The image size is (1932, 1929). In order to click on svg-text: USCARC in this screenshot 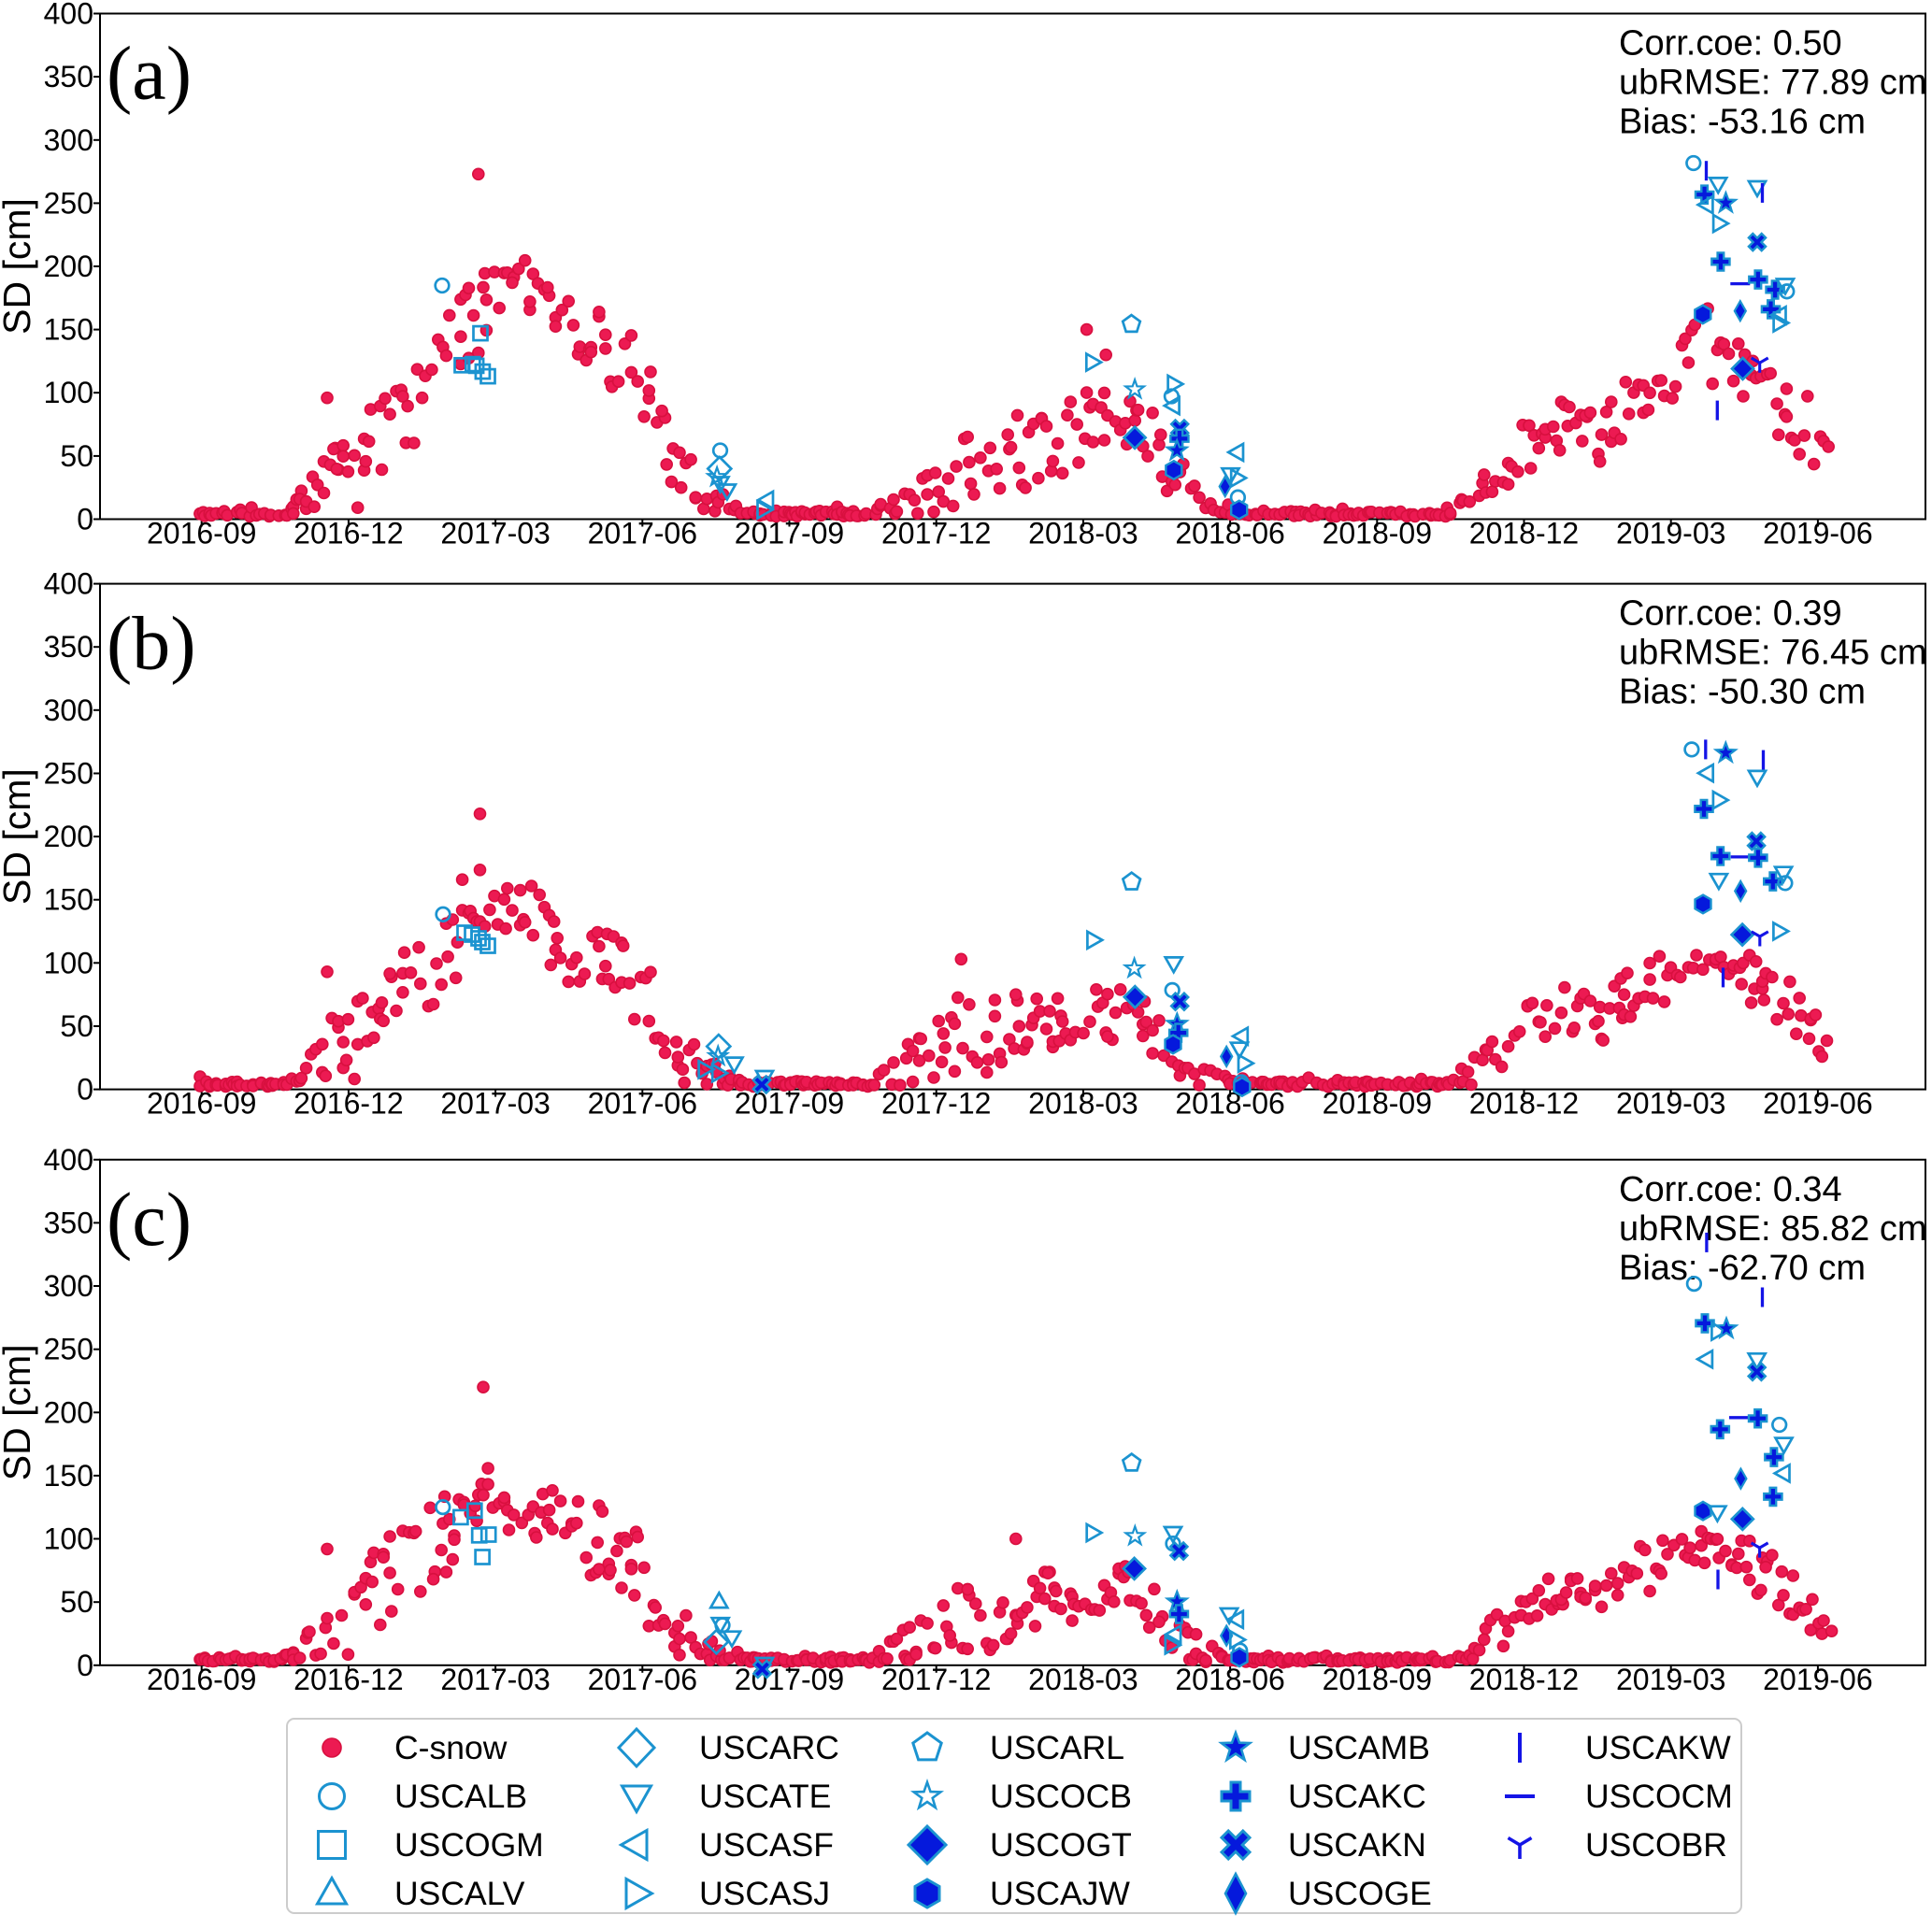, I will do `click(769, 1747)`.